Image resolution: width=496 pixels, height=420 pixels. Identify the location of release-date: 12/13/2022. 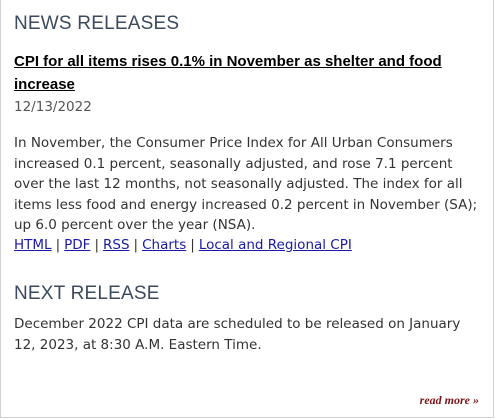
(53, 107).